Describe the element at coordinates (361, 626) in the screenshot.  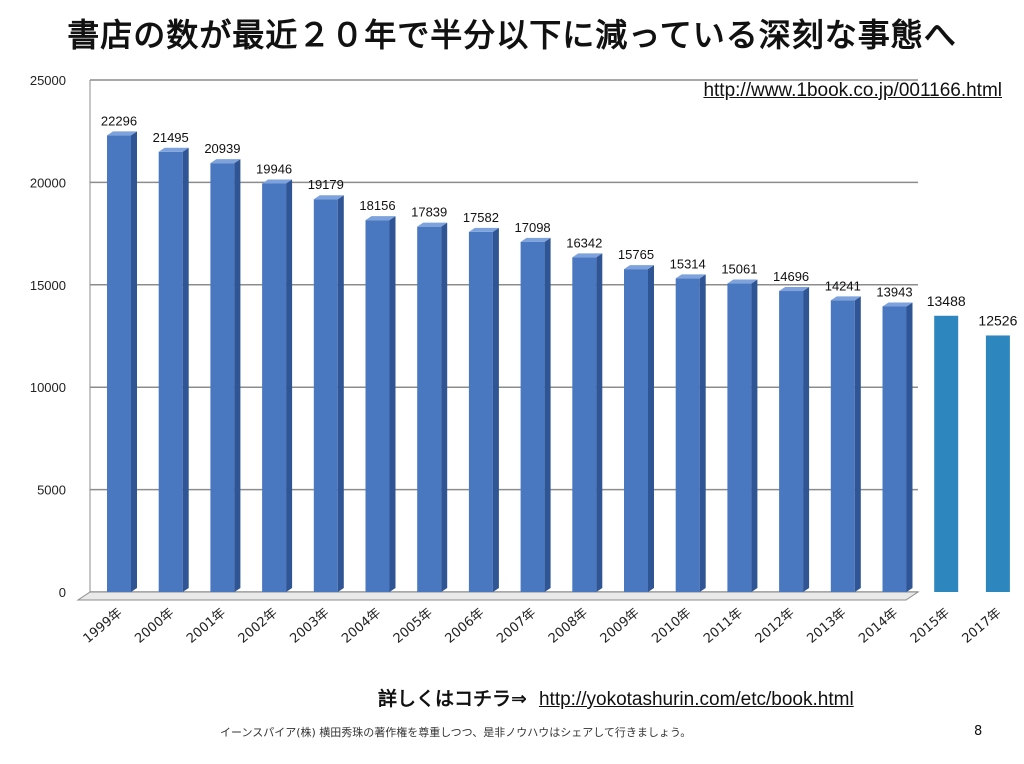
I see `x-tick-label: 2004年` at that location.